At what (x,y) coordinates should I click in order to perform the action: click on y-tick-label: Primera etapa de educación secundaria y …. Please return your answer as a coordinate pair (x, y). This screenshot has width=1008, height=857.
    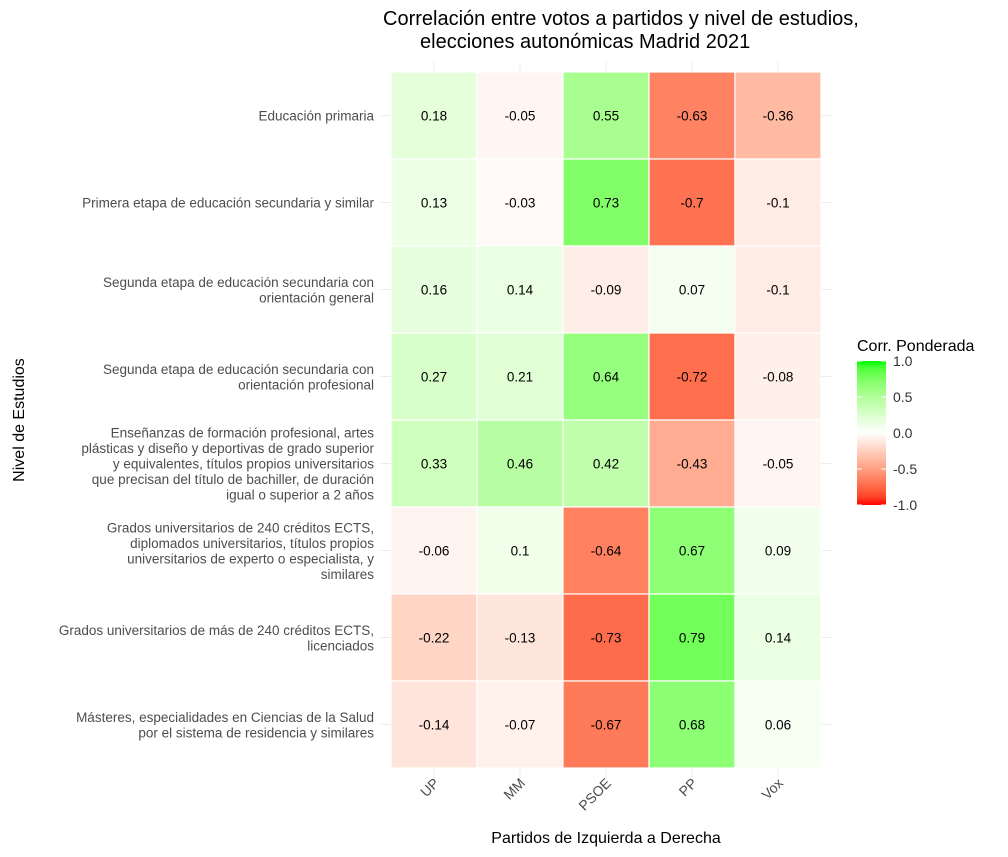
    Looking at the image, I should click on (228, 203).